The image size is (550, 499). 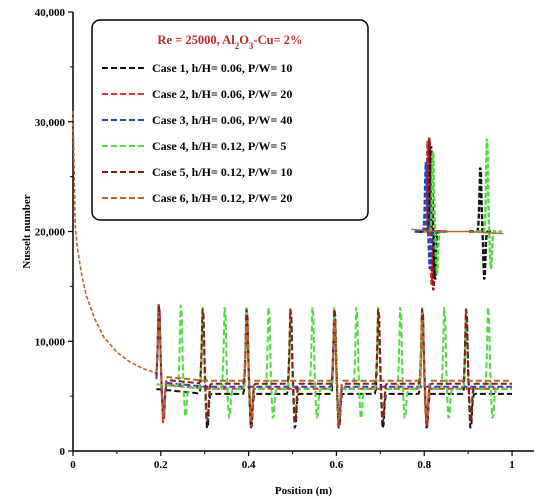 I want to click on legend-label-case-3: Case 3, h/H= 0.06, P/W= 40, so click(x=222, y=120).